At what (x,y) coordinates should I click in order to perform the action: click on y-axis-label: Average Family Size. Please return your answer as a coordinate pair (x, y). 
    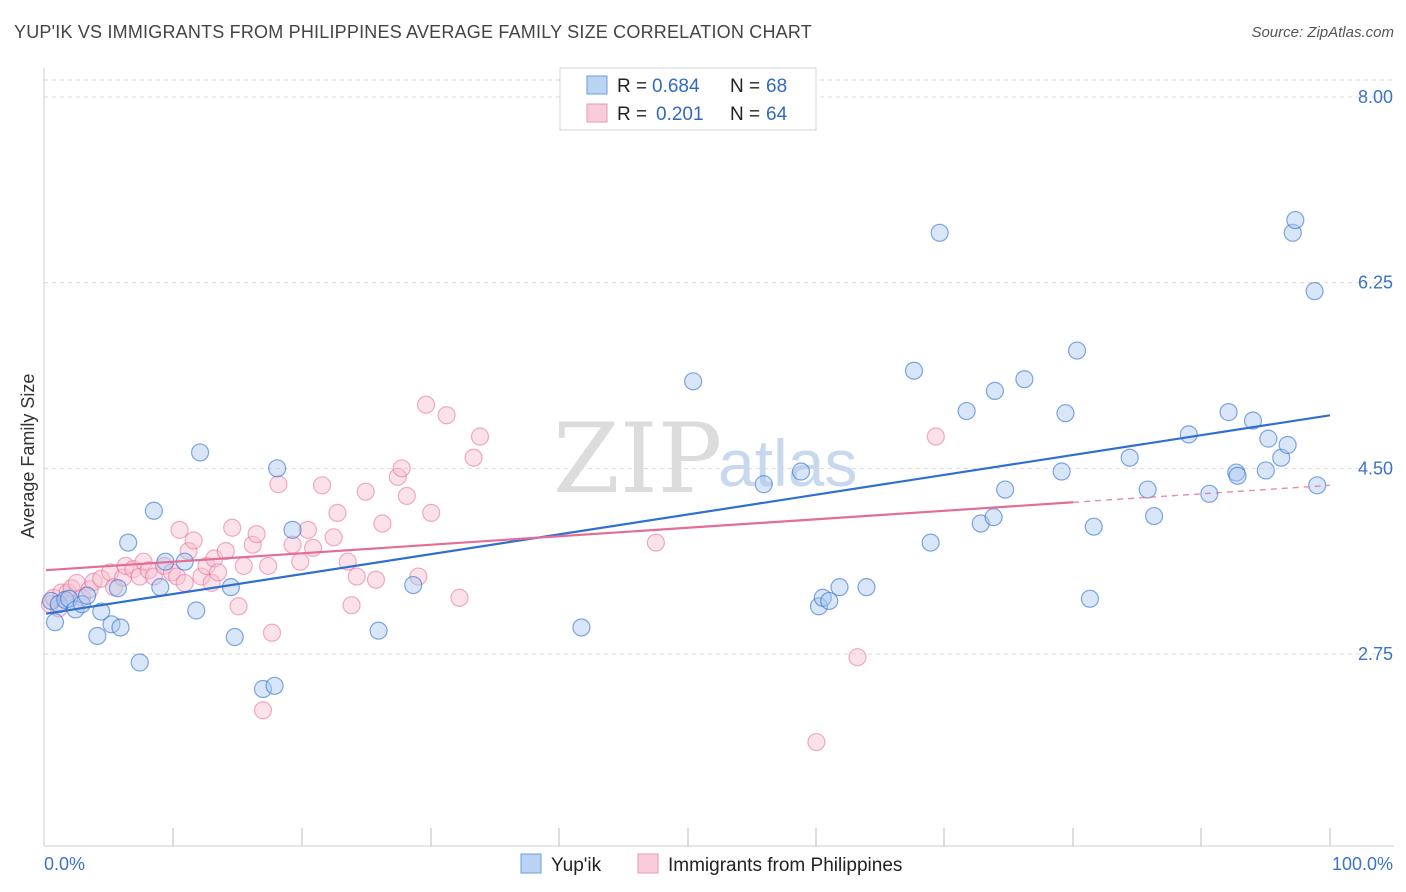
    Looking at the image, I should click on (28, 456).